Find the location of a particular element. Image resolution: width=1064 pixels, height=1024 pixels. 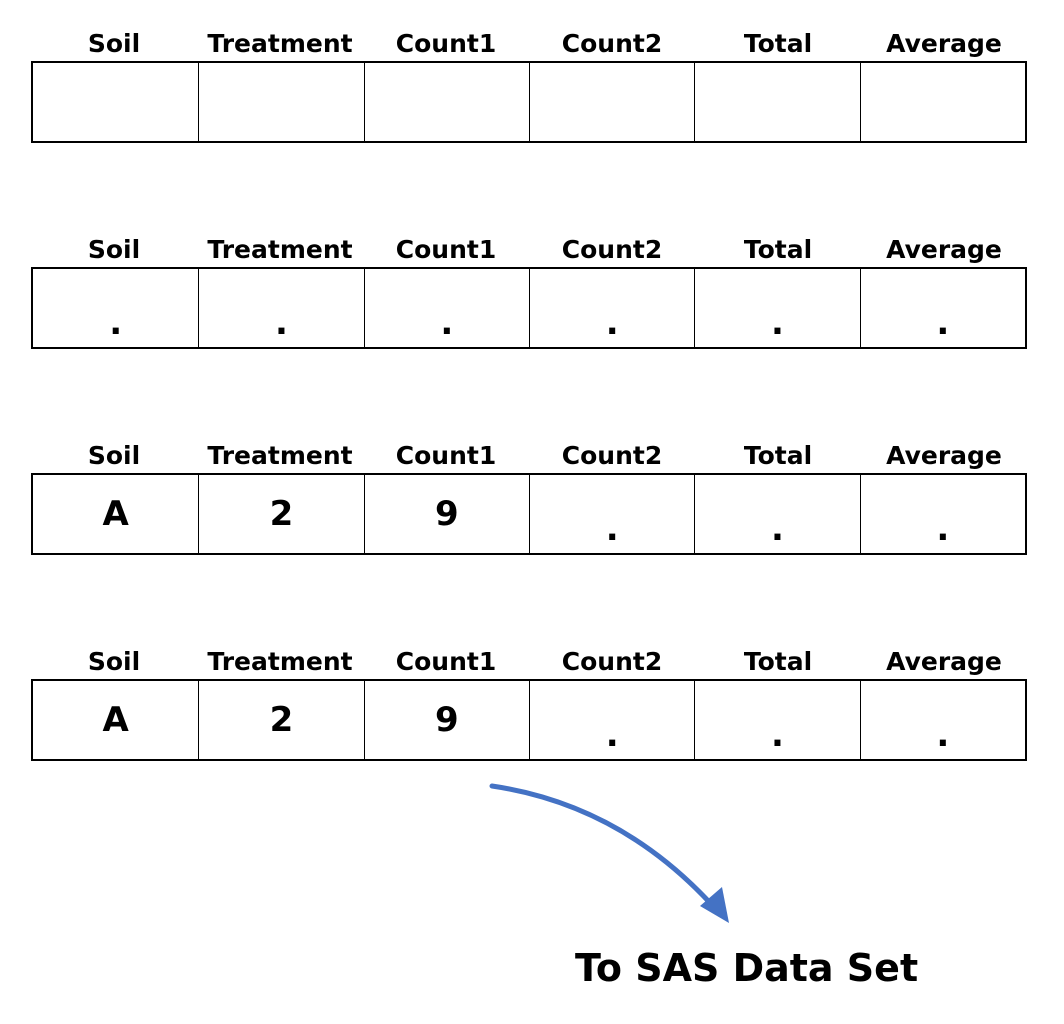

value-row: . . . . . . is located at coordinates (529, 308).